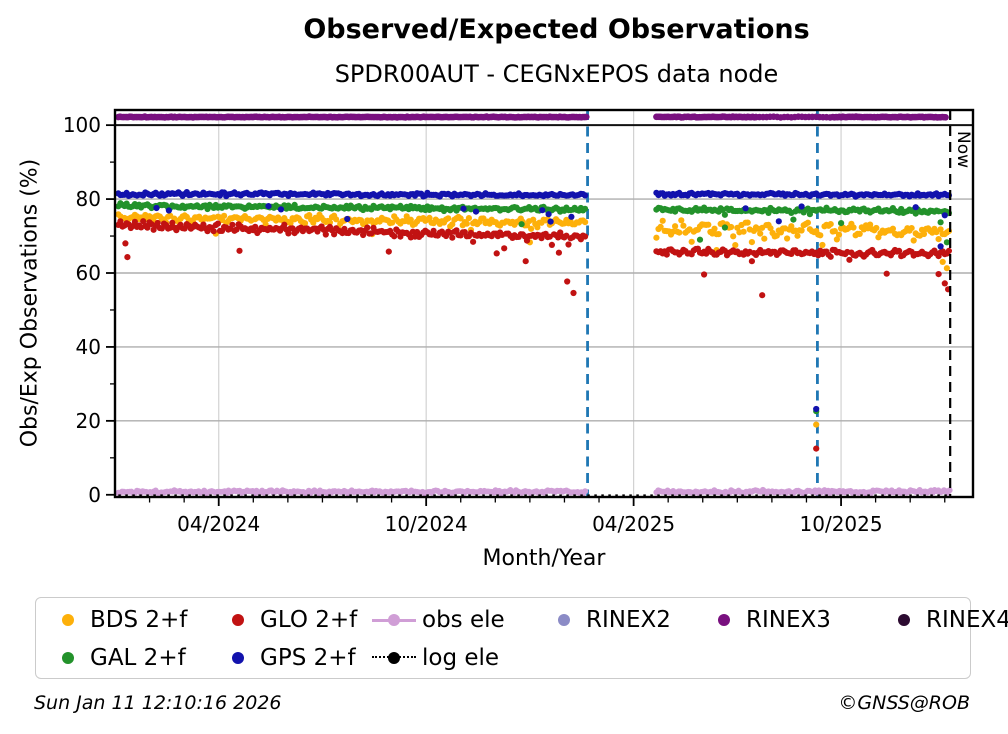  Describe the element at coordinates (82, 125) in the screenshot. I see `y-tick-label: 100` at that location.